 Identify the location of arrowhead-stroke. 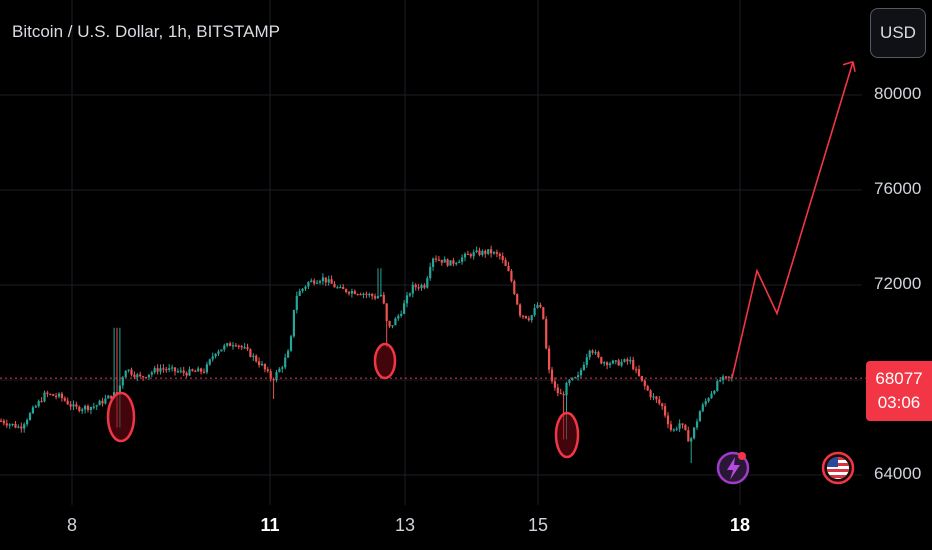
(854, 66).